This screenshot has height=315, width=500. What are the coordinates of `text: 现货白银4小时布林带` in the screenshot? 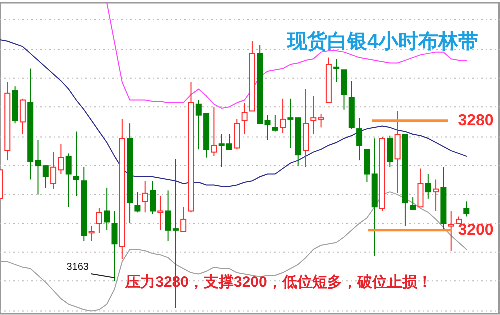 It's located at (382, 42).